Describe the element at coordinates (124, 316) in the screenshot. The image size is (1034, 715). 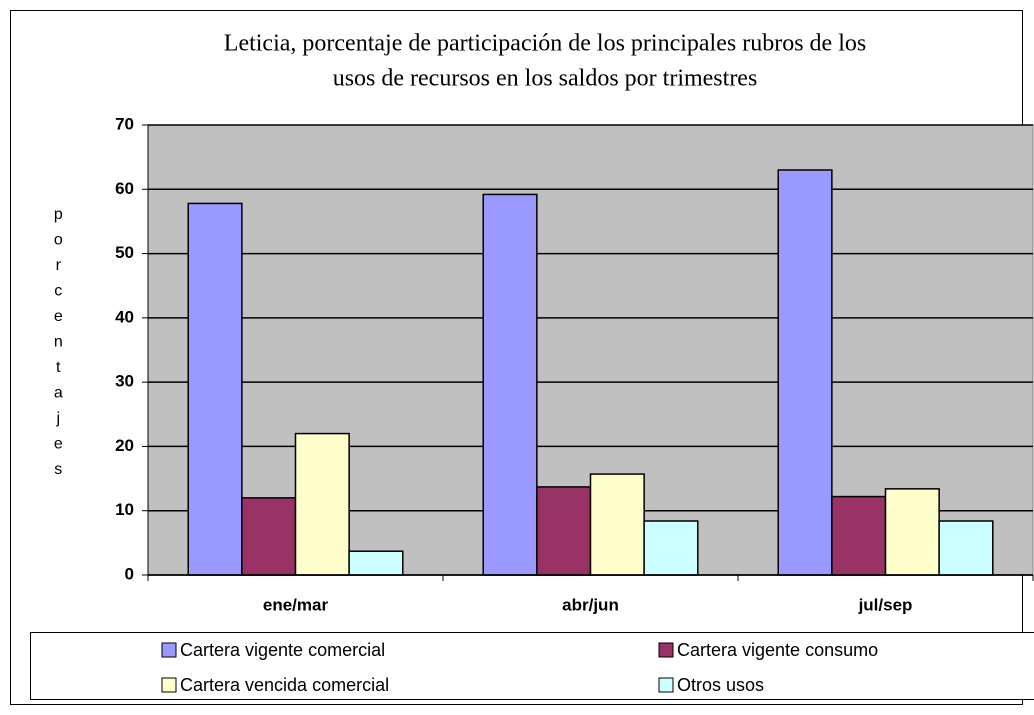
I see `y-tick-label: 40` at that location.